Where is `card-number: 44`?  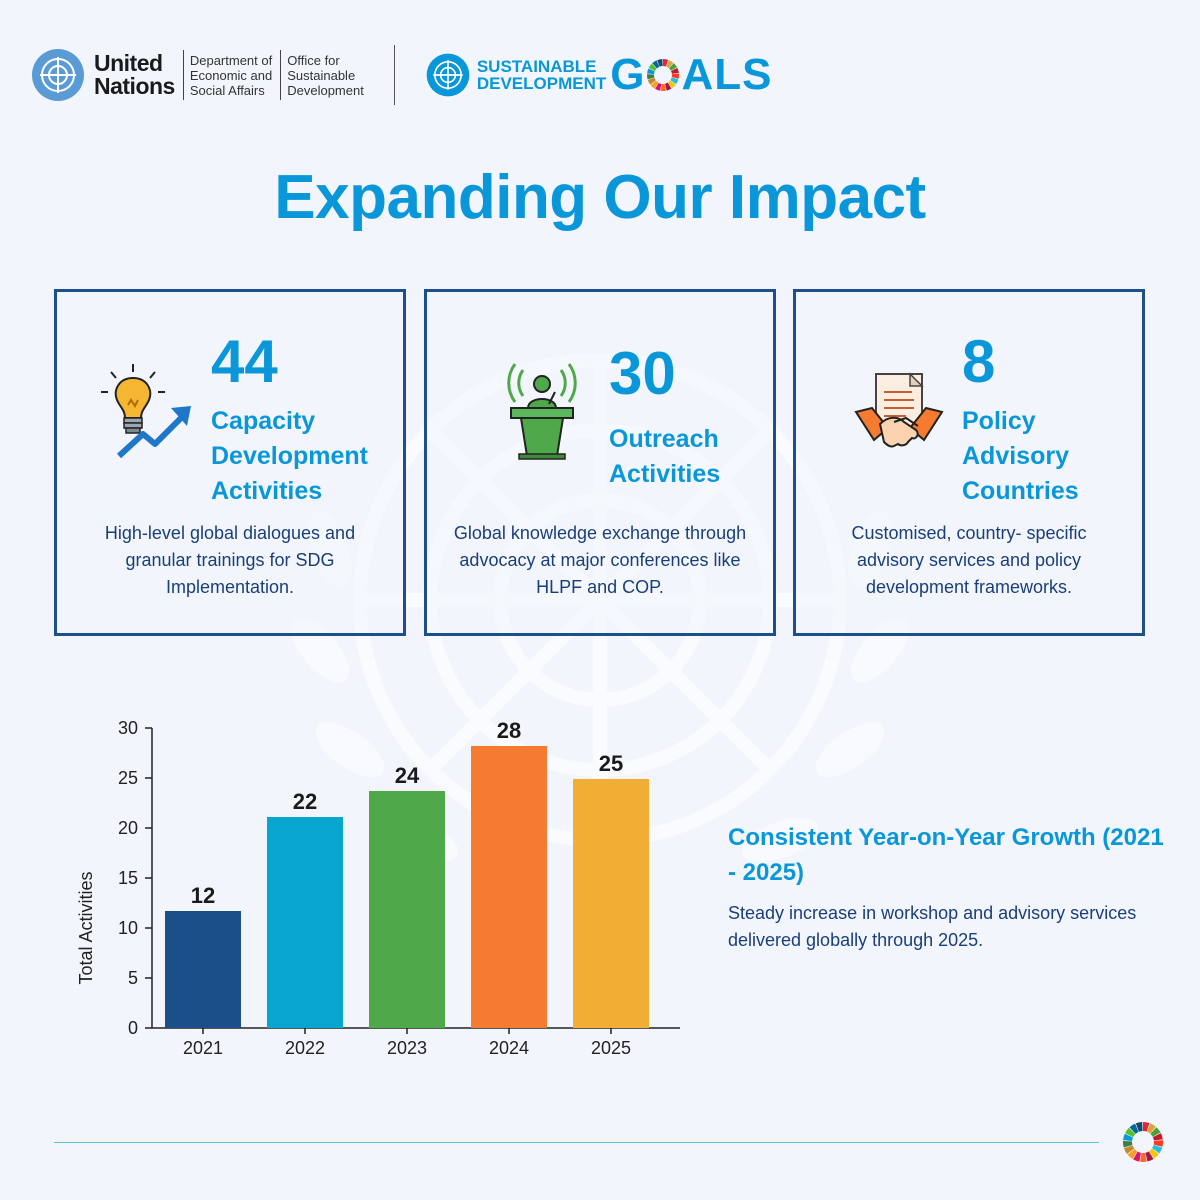
card-number: 44 is located at coordinates (244, 361).